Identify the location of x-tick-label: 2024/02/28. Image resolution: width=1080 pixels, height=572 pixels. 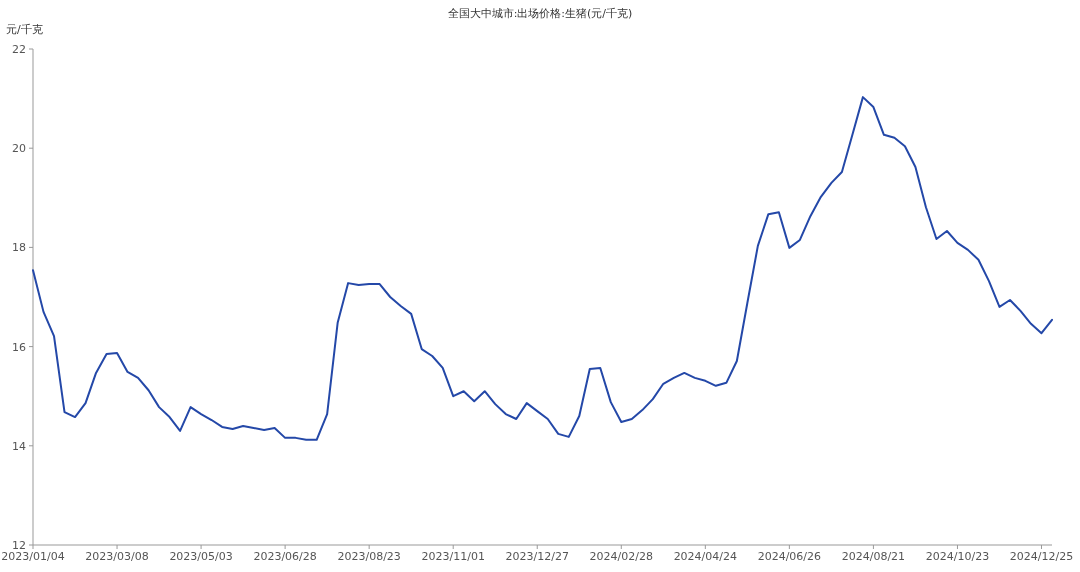
(621, 556).